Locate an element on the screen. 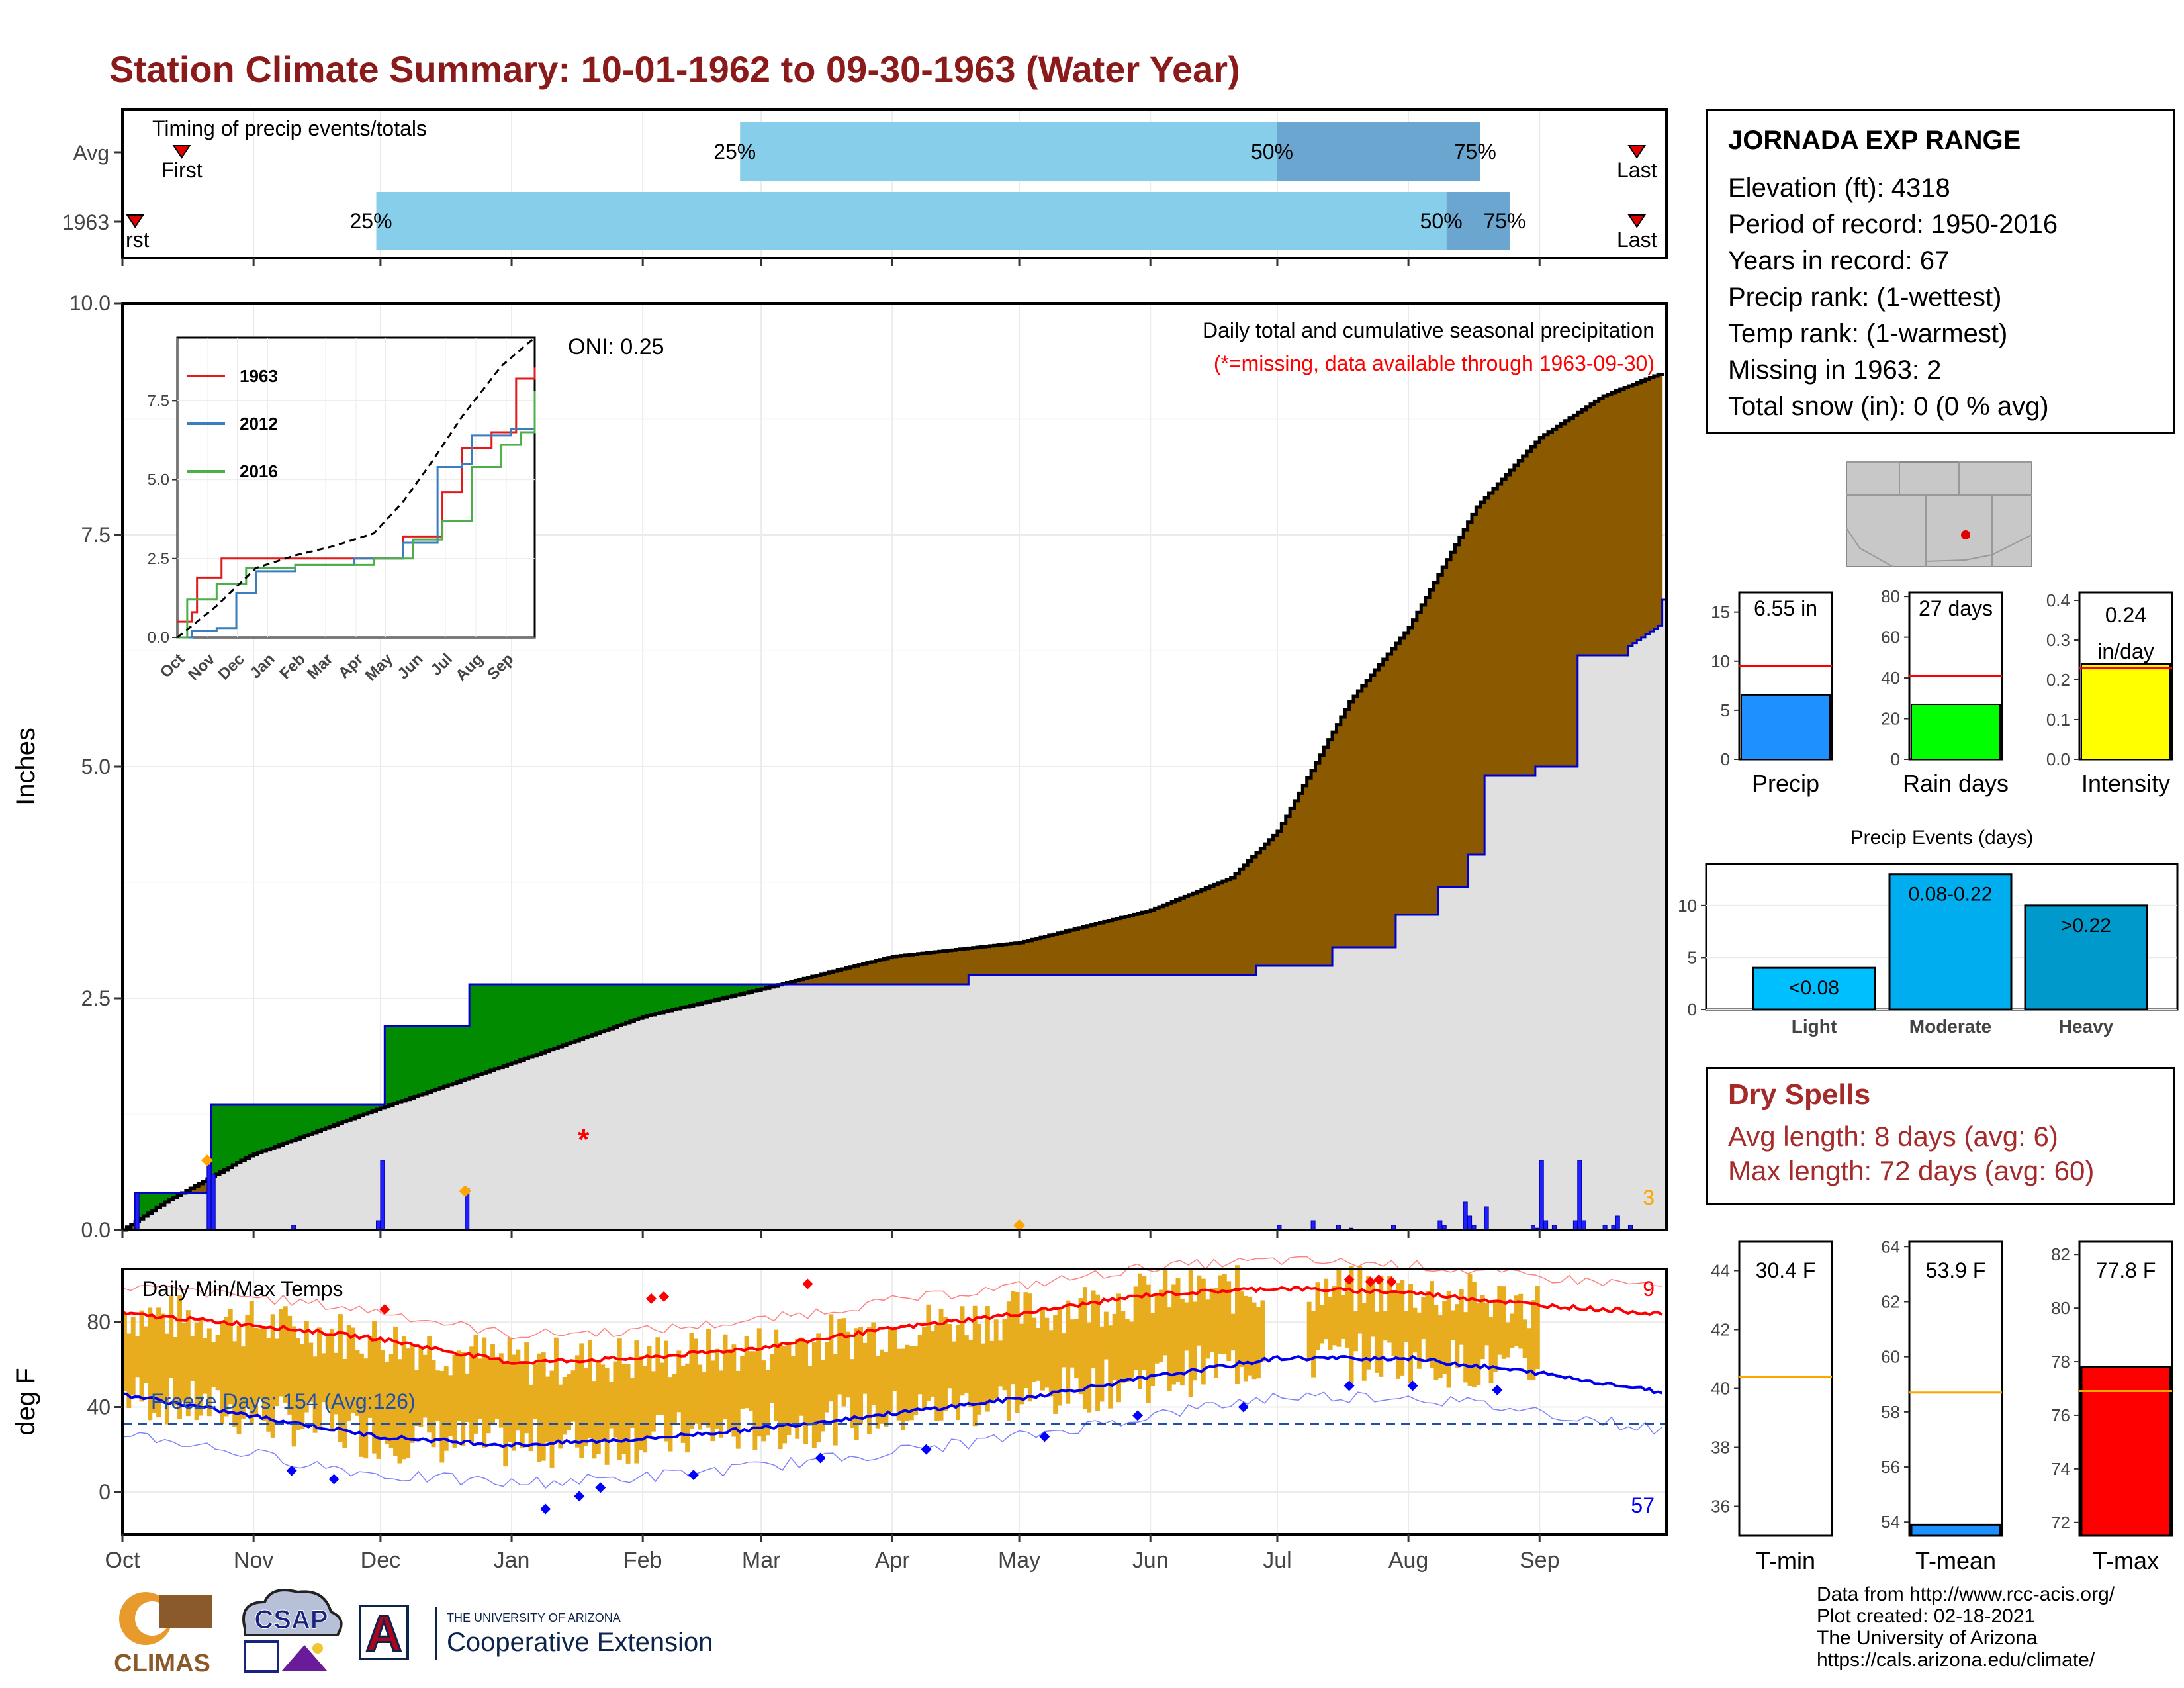  events-y-tick-label: 10 is located at coordinates (1687, 905).